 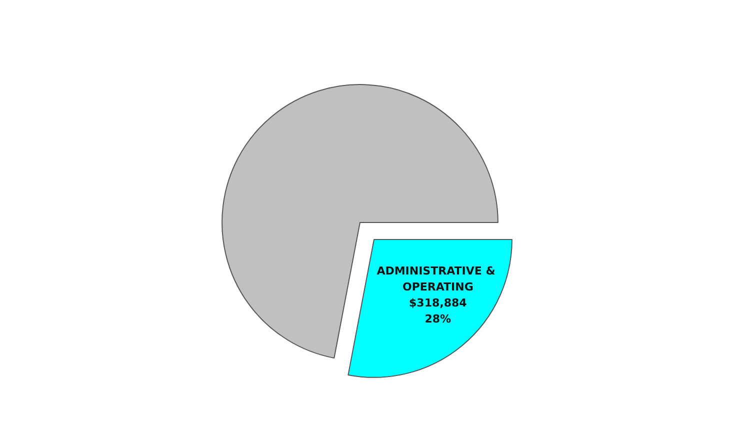 I want to click on slice-label: ADMINISTRATIVE & OPERATING, so click(x=438, y=279).